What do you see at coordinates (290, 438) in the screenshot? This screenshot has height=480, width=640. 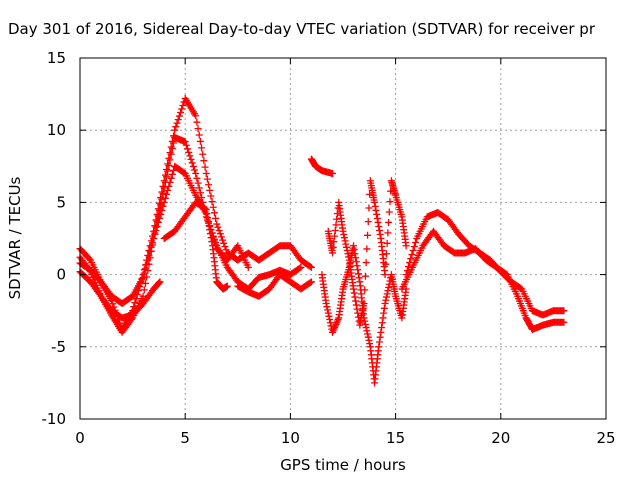 I see `x-tick-label: 10` at bounding box center [290, 438].